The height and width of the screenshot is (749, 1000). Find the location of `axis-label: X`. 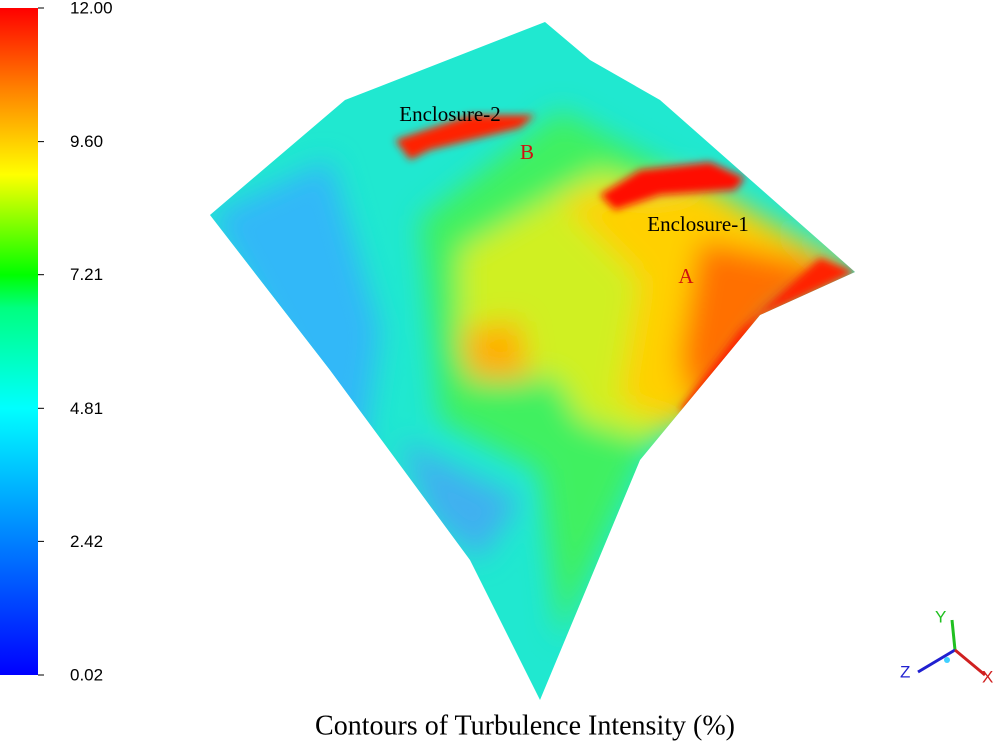

axis-label: X is located at coordinates (987, 676).